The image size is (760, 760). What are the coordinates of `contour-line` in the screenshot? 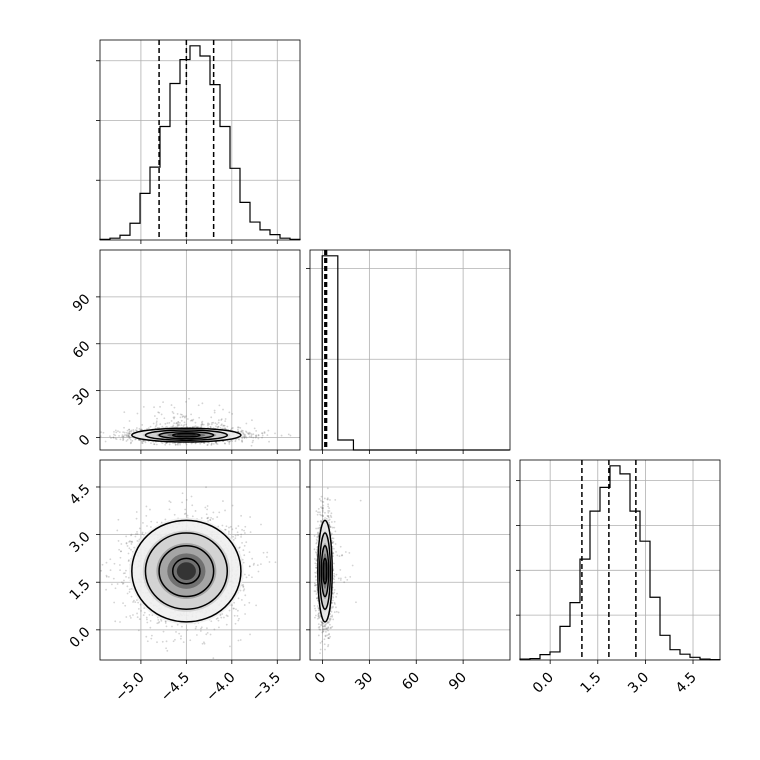 It's located at (186, 435).